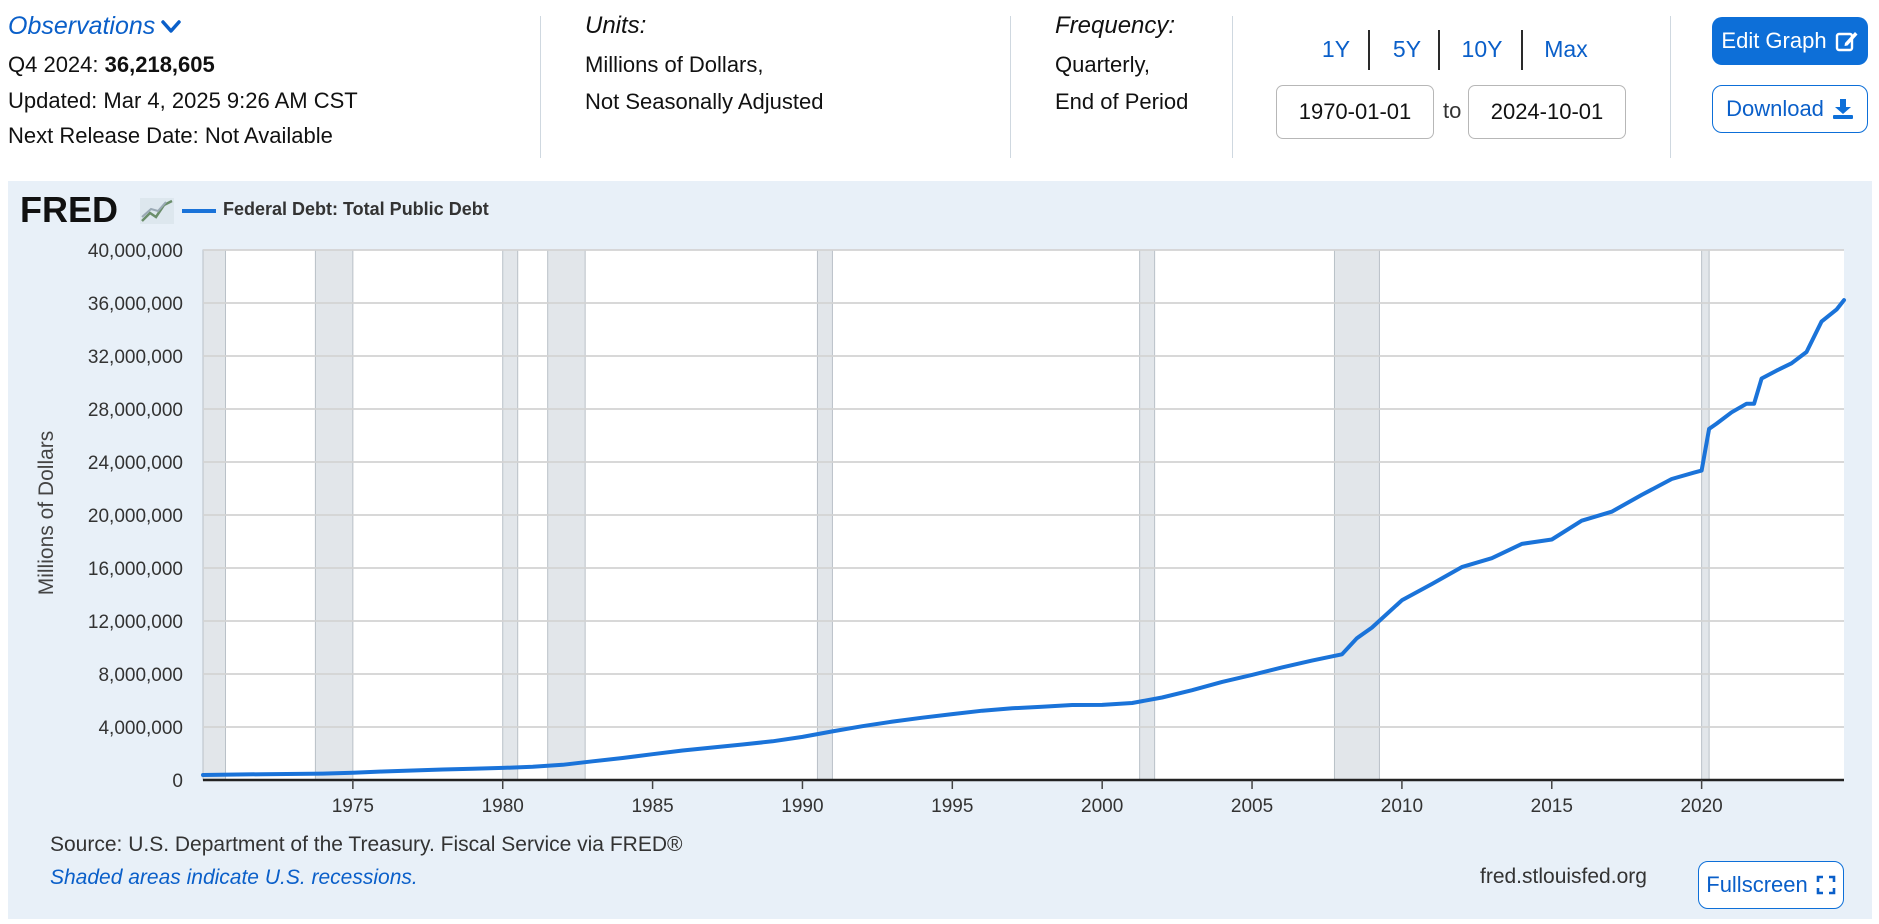  Describe the element at coordinates (140, 675) in the screenshot. I see `y-tick-label: 8,000,000` at that location.